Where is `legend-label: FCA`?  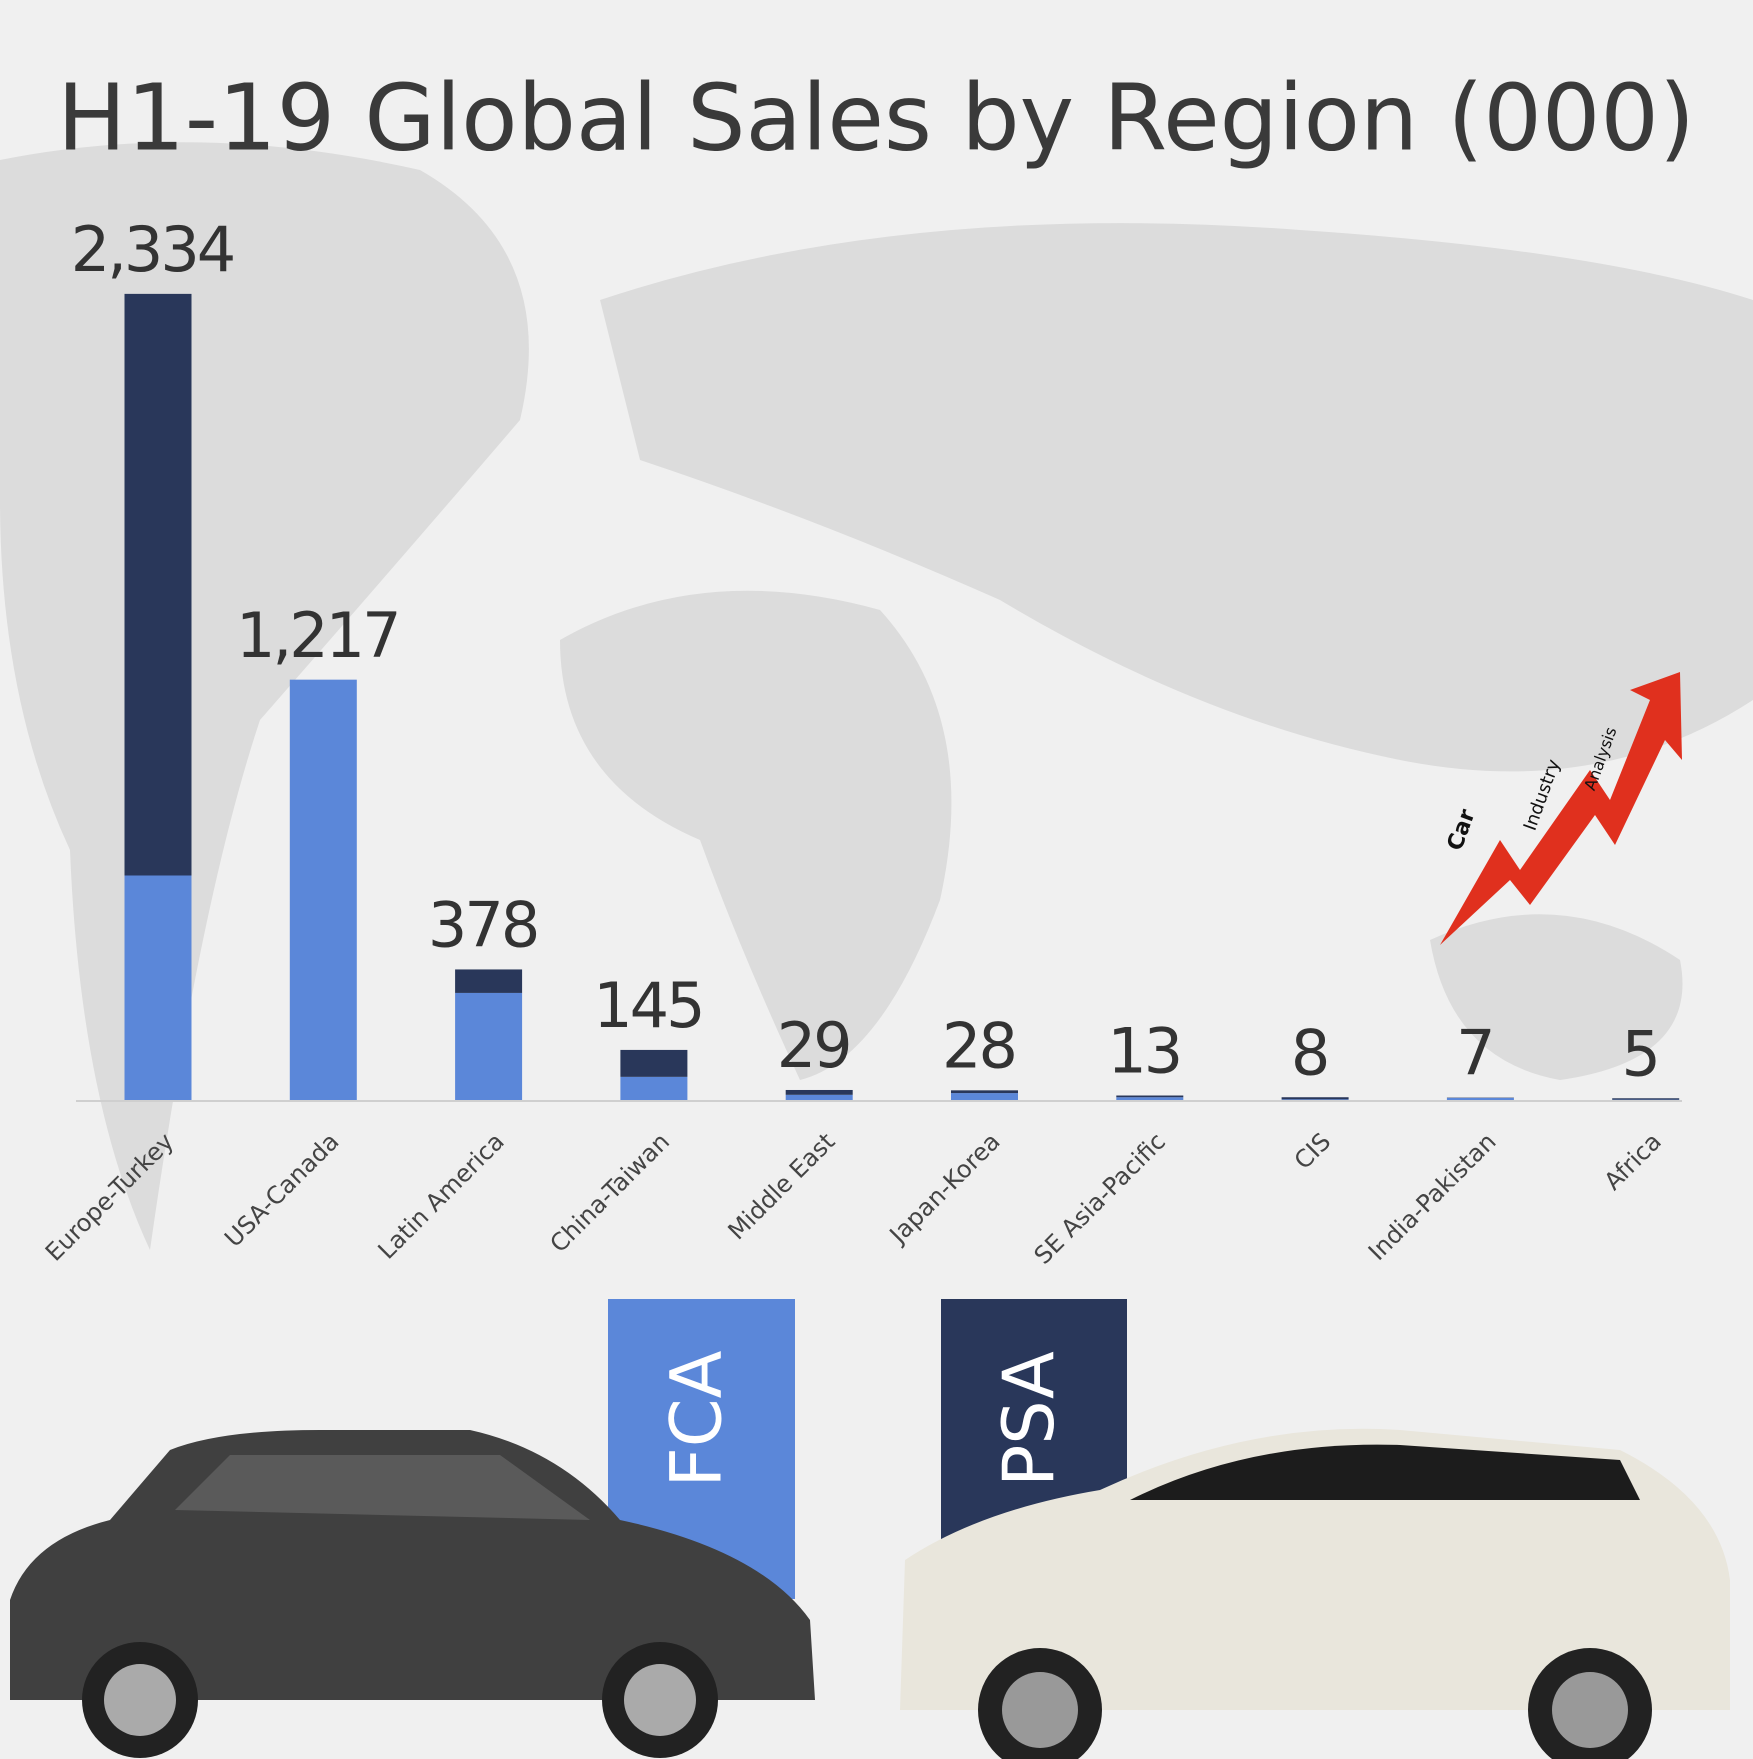 legend-label: FCA is located at coordinates (697, 1418).